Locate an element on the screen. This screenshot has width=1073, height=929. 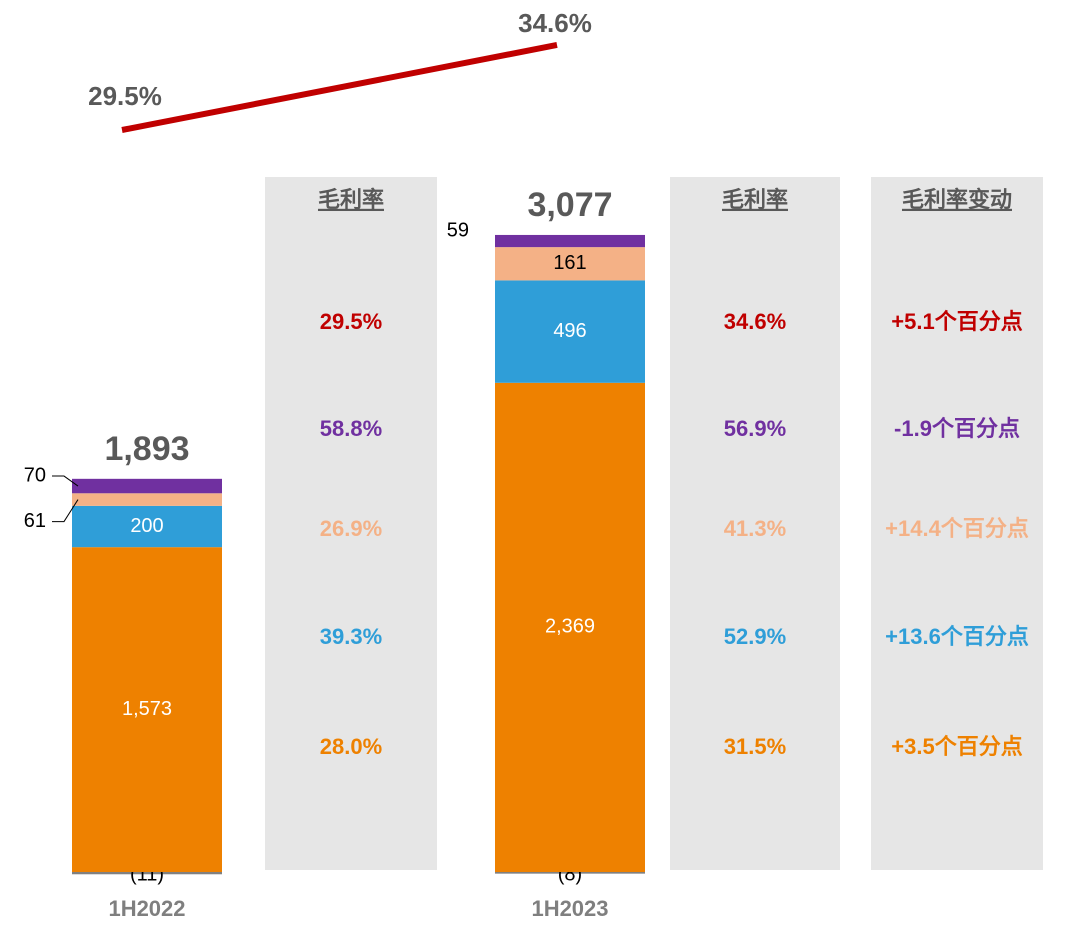
x-tick-label: 1H2023 is located at coordinates (569, 908).